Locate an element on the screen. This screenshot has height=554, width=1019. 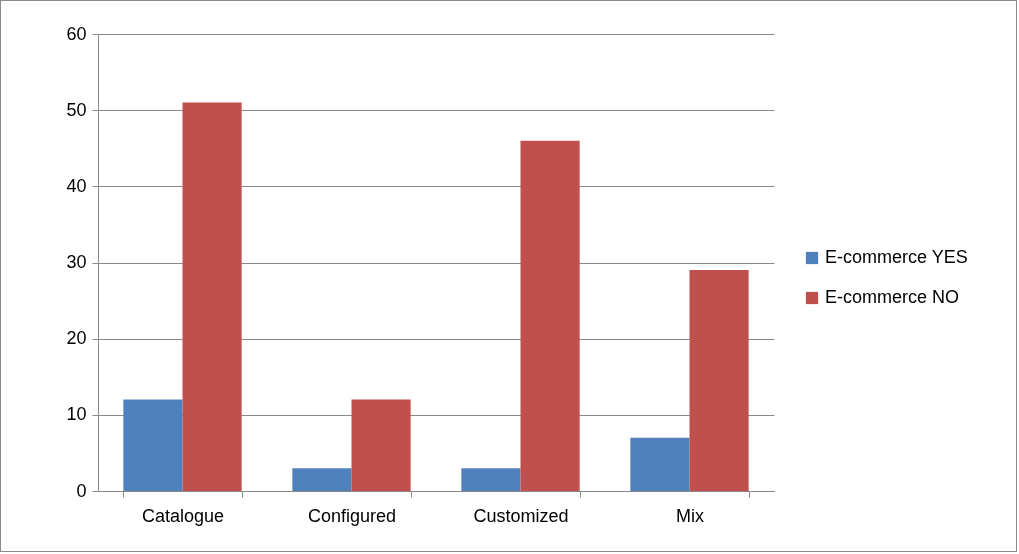
legend-label: E-commerce NO is located at coordinates (892, 297).